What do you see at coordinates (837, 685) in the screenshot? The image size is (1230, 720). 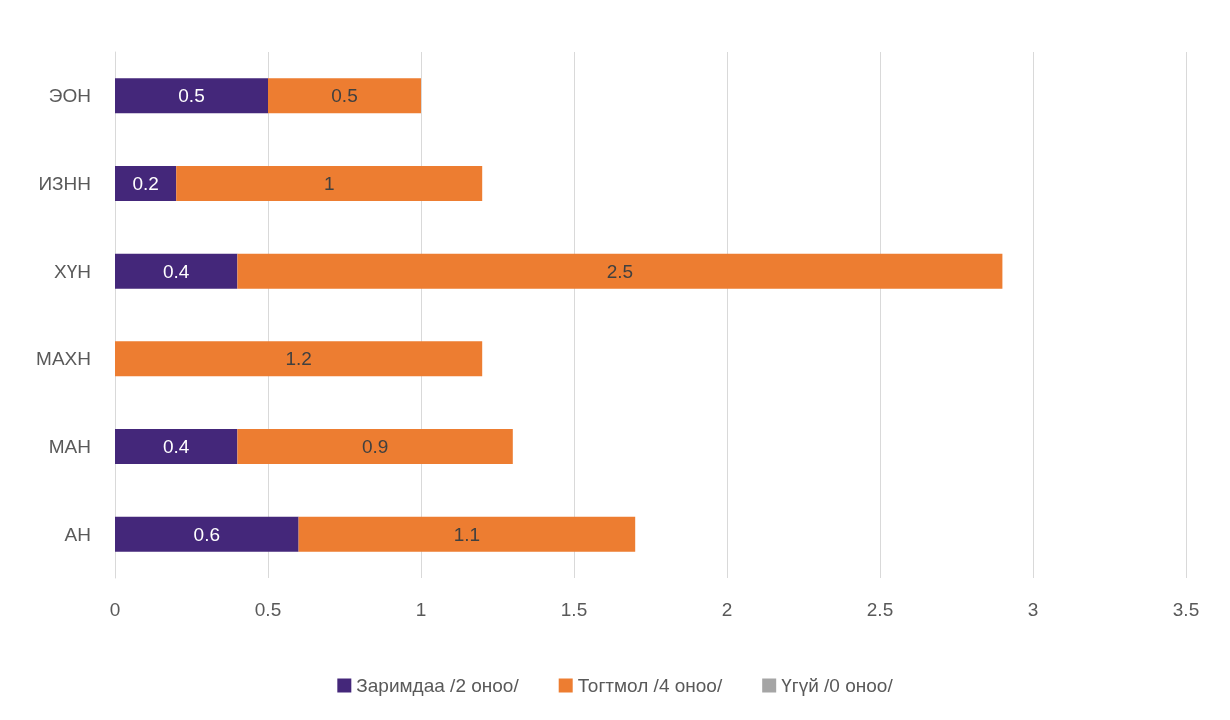 I see `legend-label: Үгүй /0 оноо/` at bounding box center [837, 685].